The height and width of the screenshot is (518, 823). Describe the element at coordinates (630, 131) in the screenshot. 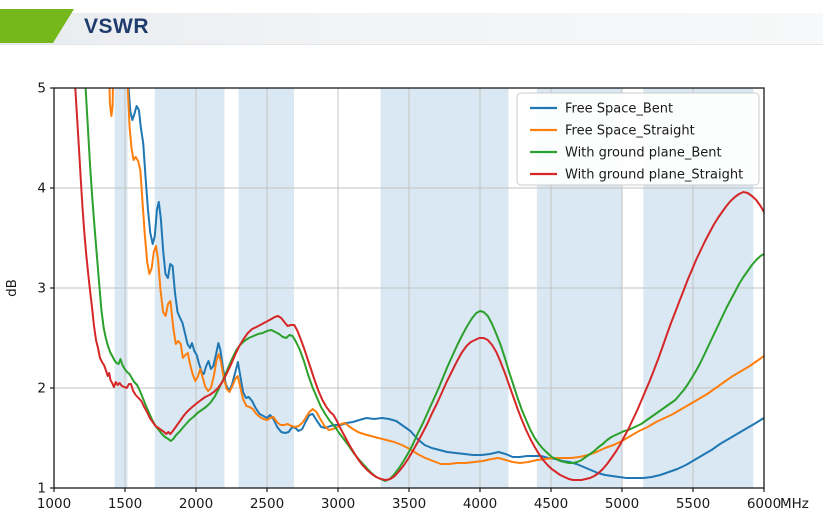

I see `legend-item-label: Free Space_Straight` at that location.